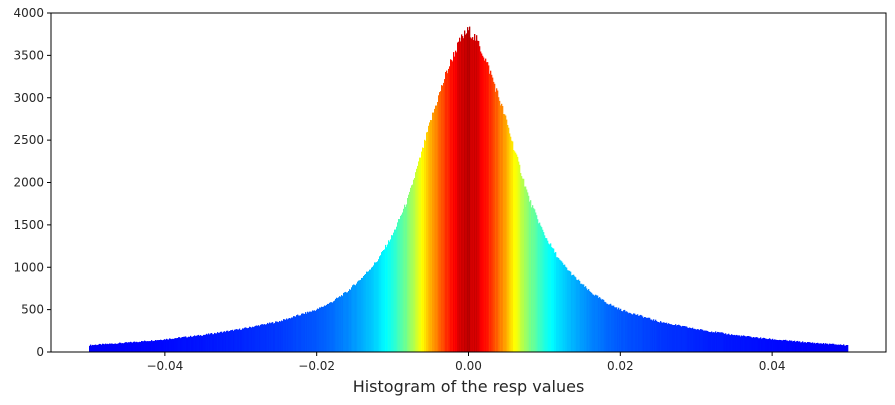  Describe the element at coordinates (468, 366) in the screenshot. I see `x-tick-label: 0.00` at that location.